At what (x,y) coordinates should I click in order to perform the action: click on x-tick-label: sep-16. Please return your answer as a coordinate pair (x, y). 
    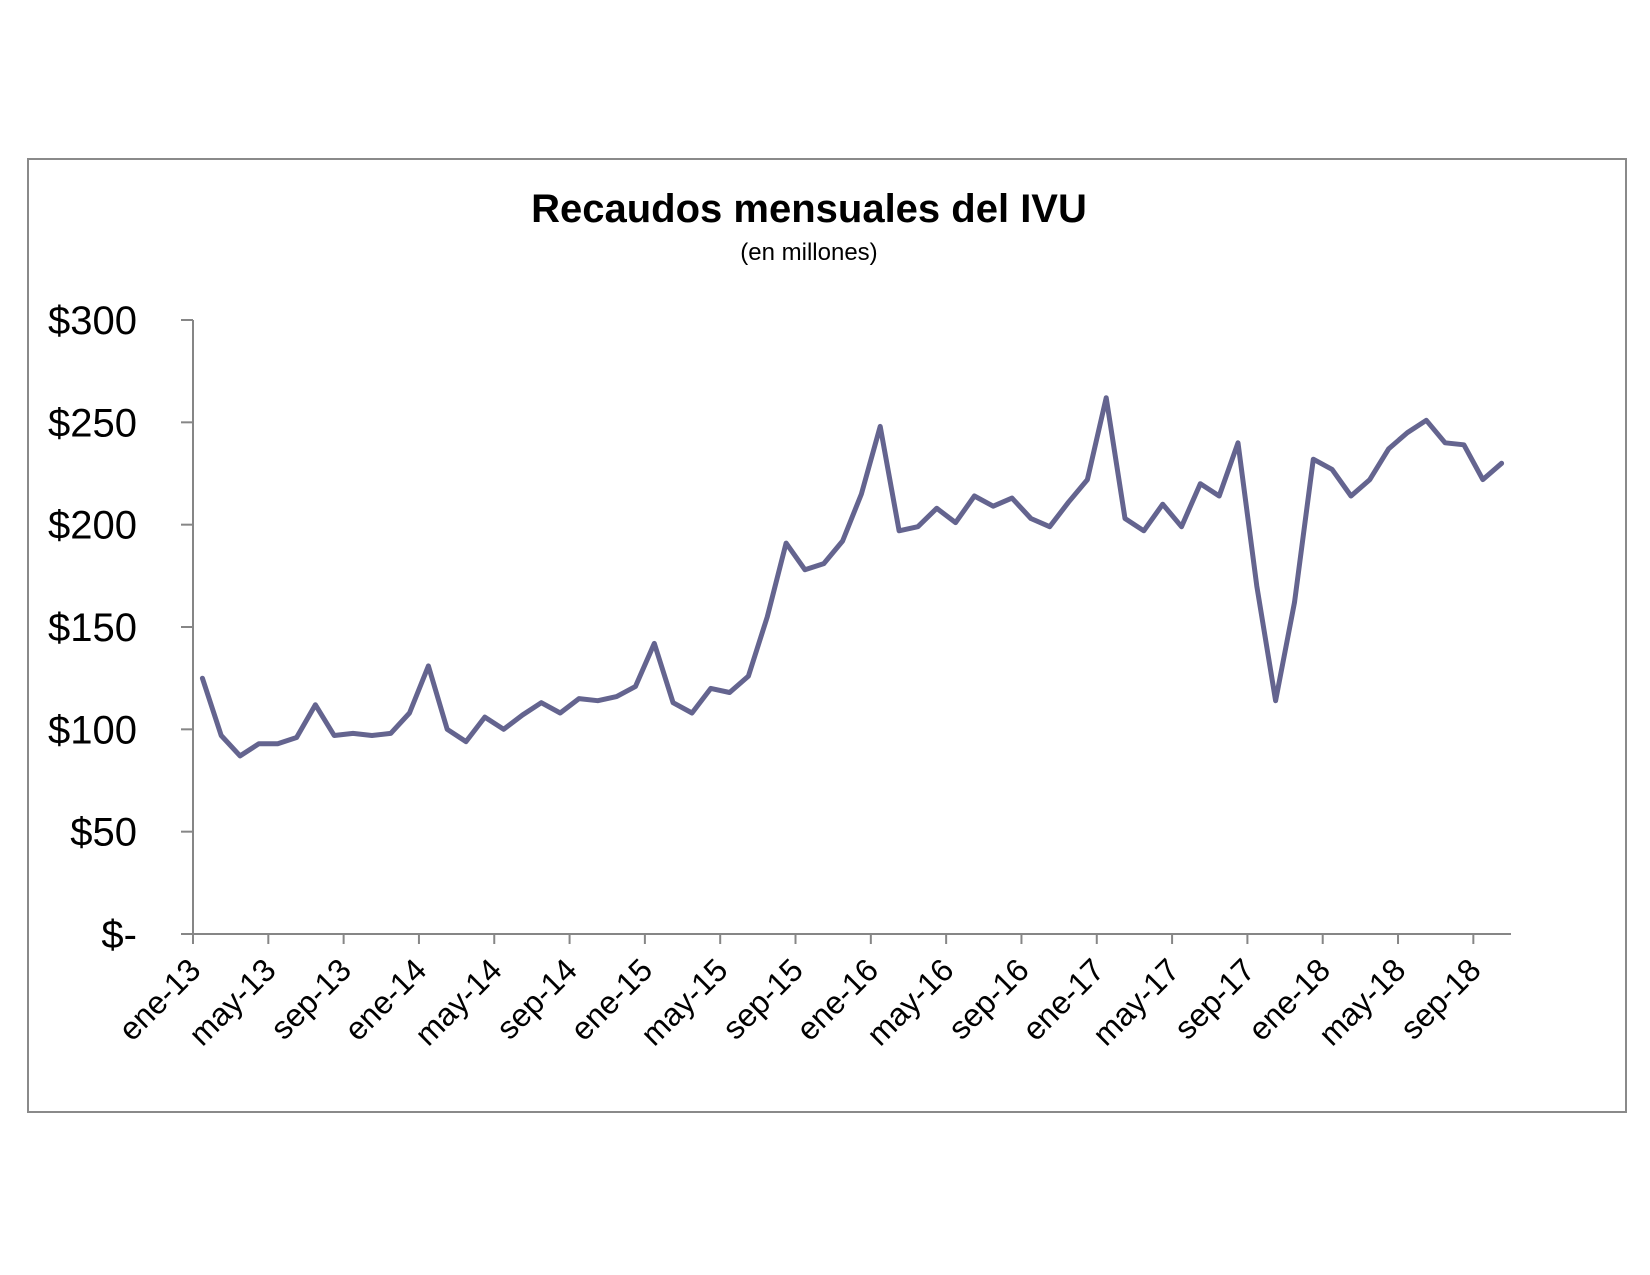
    Looking at the image, I should click on (988, 998).